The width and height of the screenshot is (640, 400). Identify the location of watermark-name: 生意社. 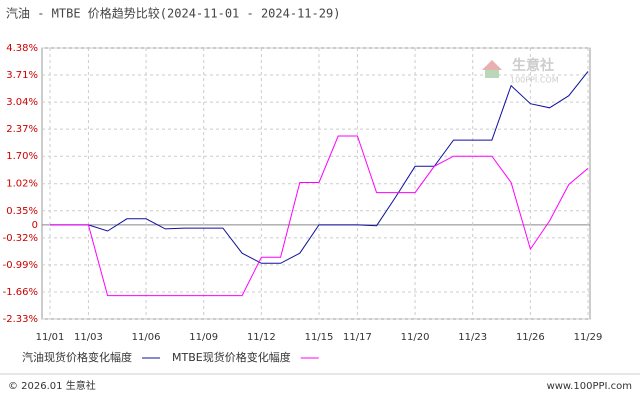
(533, 65).